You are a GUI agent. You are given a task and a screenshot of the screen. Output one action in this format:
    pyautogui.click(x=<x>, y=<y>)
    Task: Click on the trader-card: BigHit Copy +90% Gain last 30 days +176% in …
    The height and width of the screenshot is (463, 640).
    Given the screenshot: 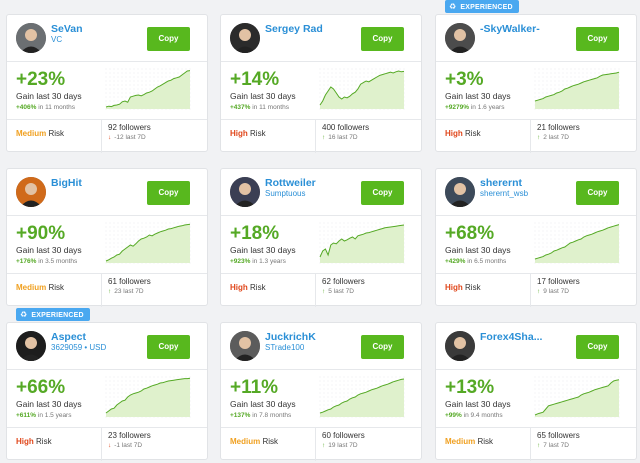 What is the action you would take?
    pyautogui.click(x=107, y=237)
    